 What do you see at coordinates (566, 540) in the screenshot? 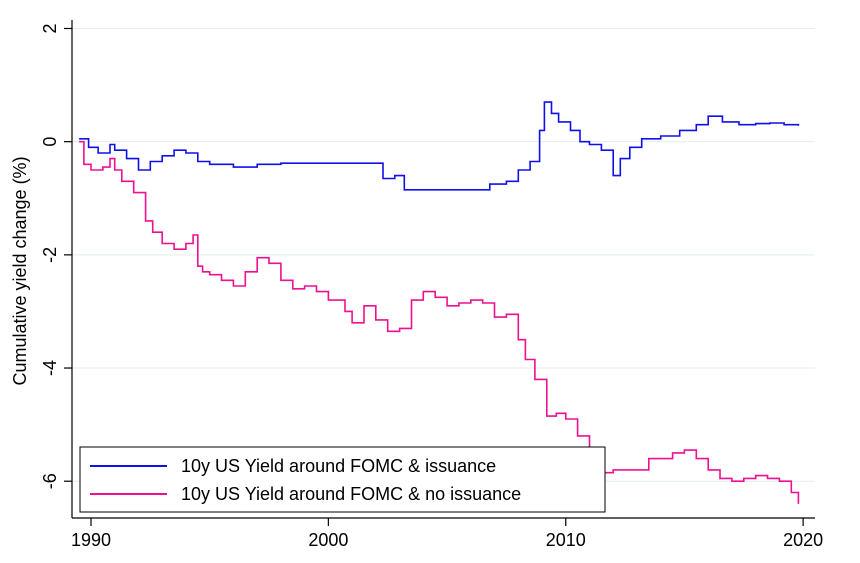
I see `x-tick-label: 2010` at bounding box center [566, 540].